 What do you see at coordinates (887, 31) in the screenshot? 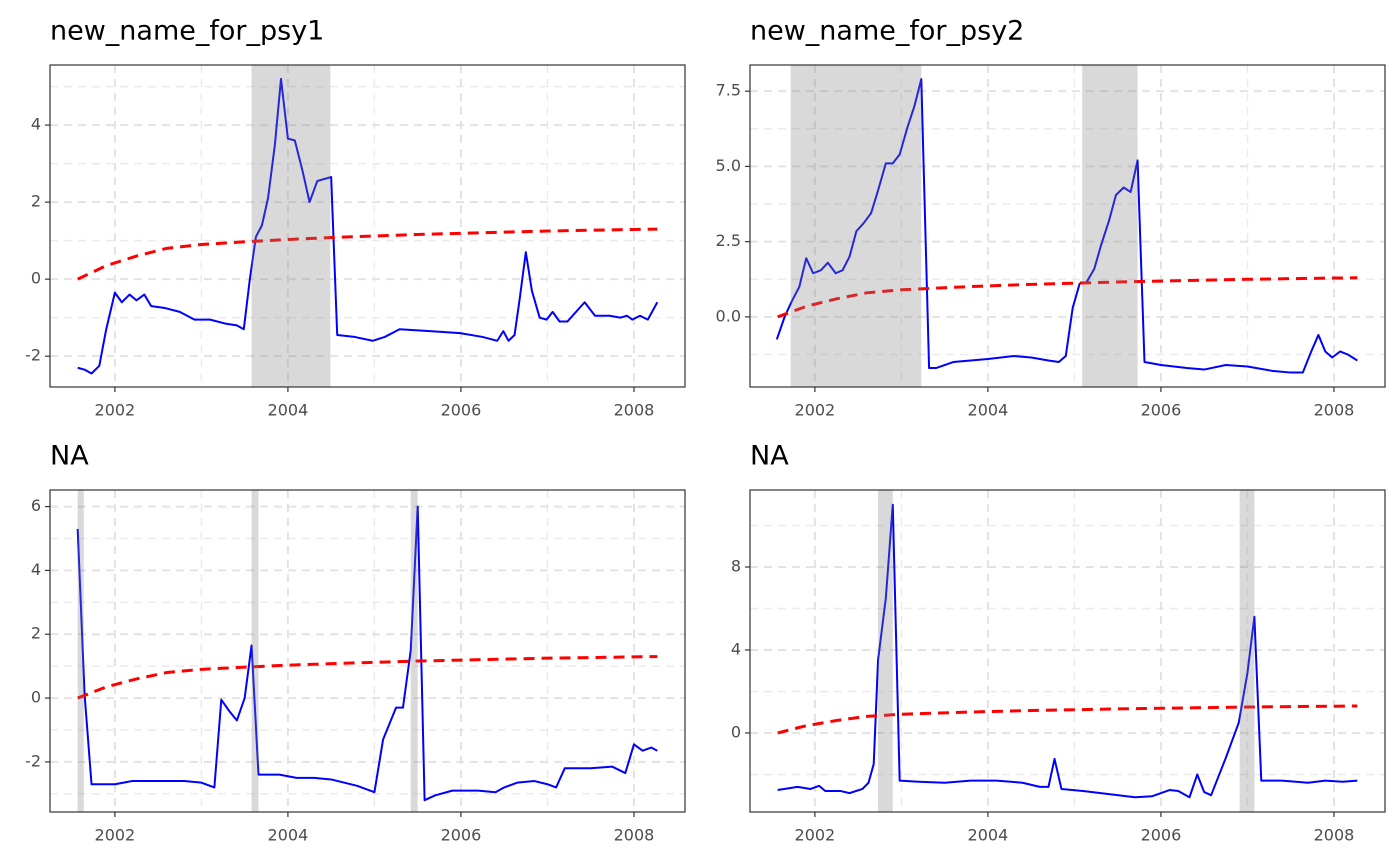
I see `panel-title: new_name_for_psy2` at bounding box center [887, 31].